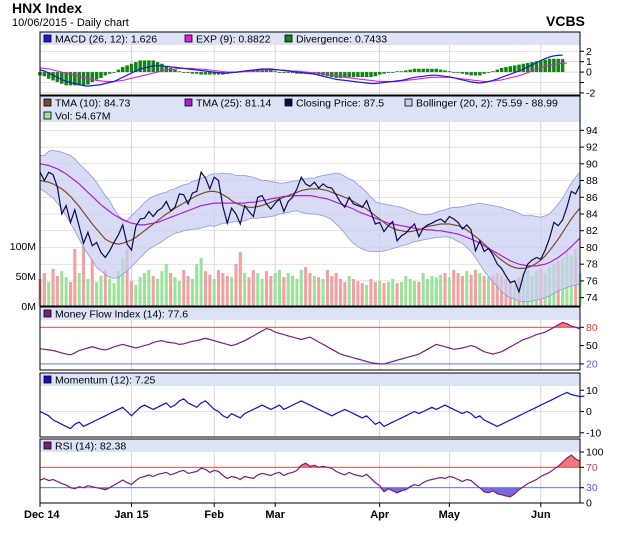 Image resolution: width=620 pixels, height=535 pixels. I want to click on rsi-line, so click(310, 476).